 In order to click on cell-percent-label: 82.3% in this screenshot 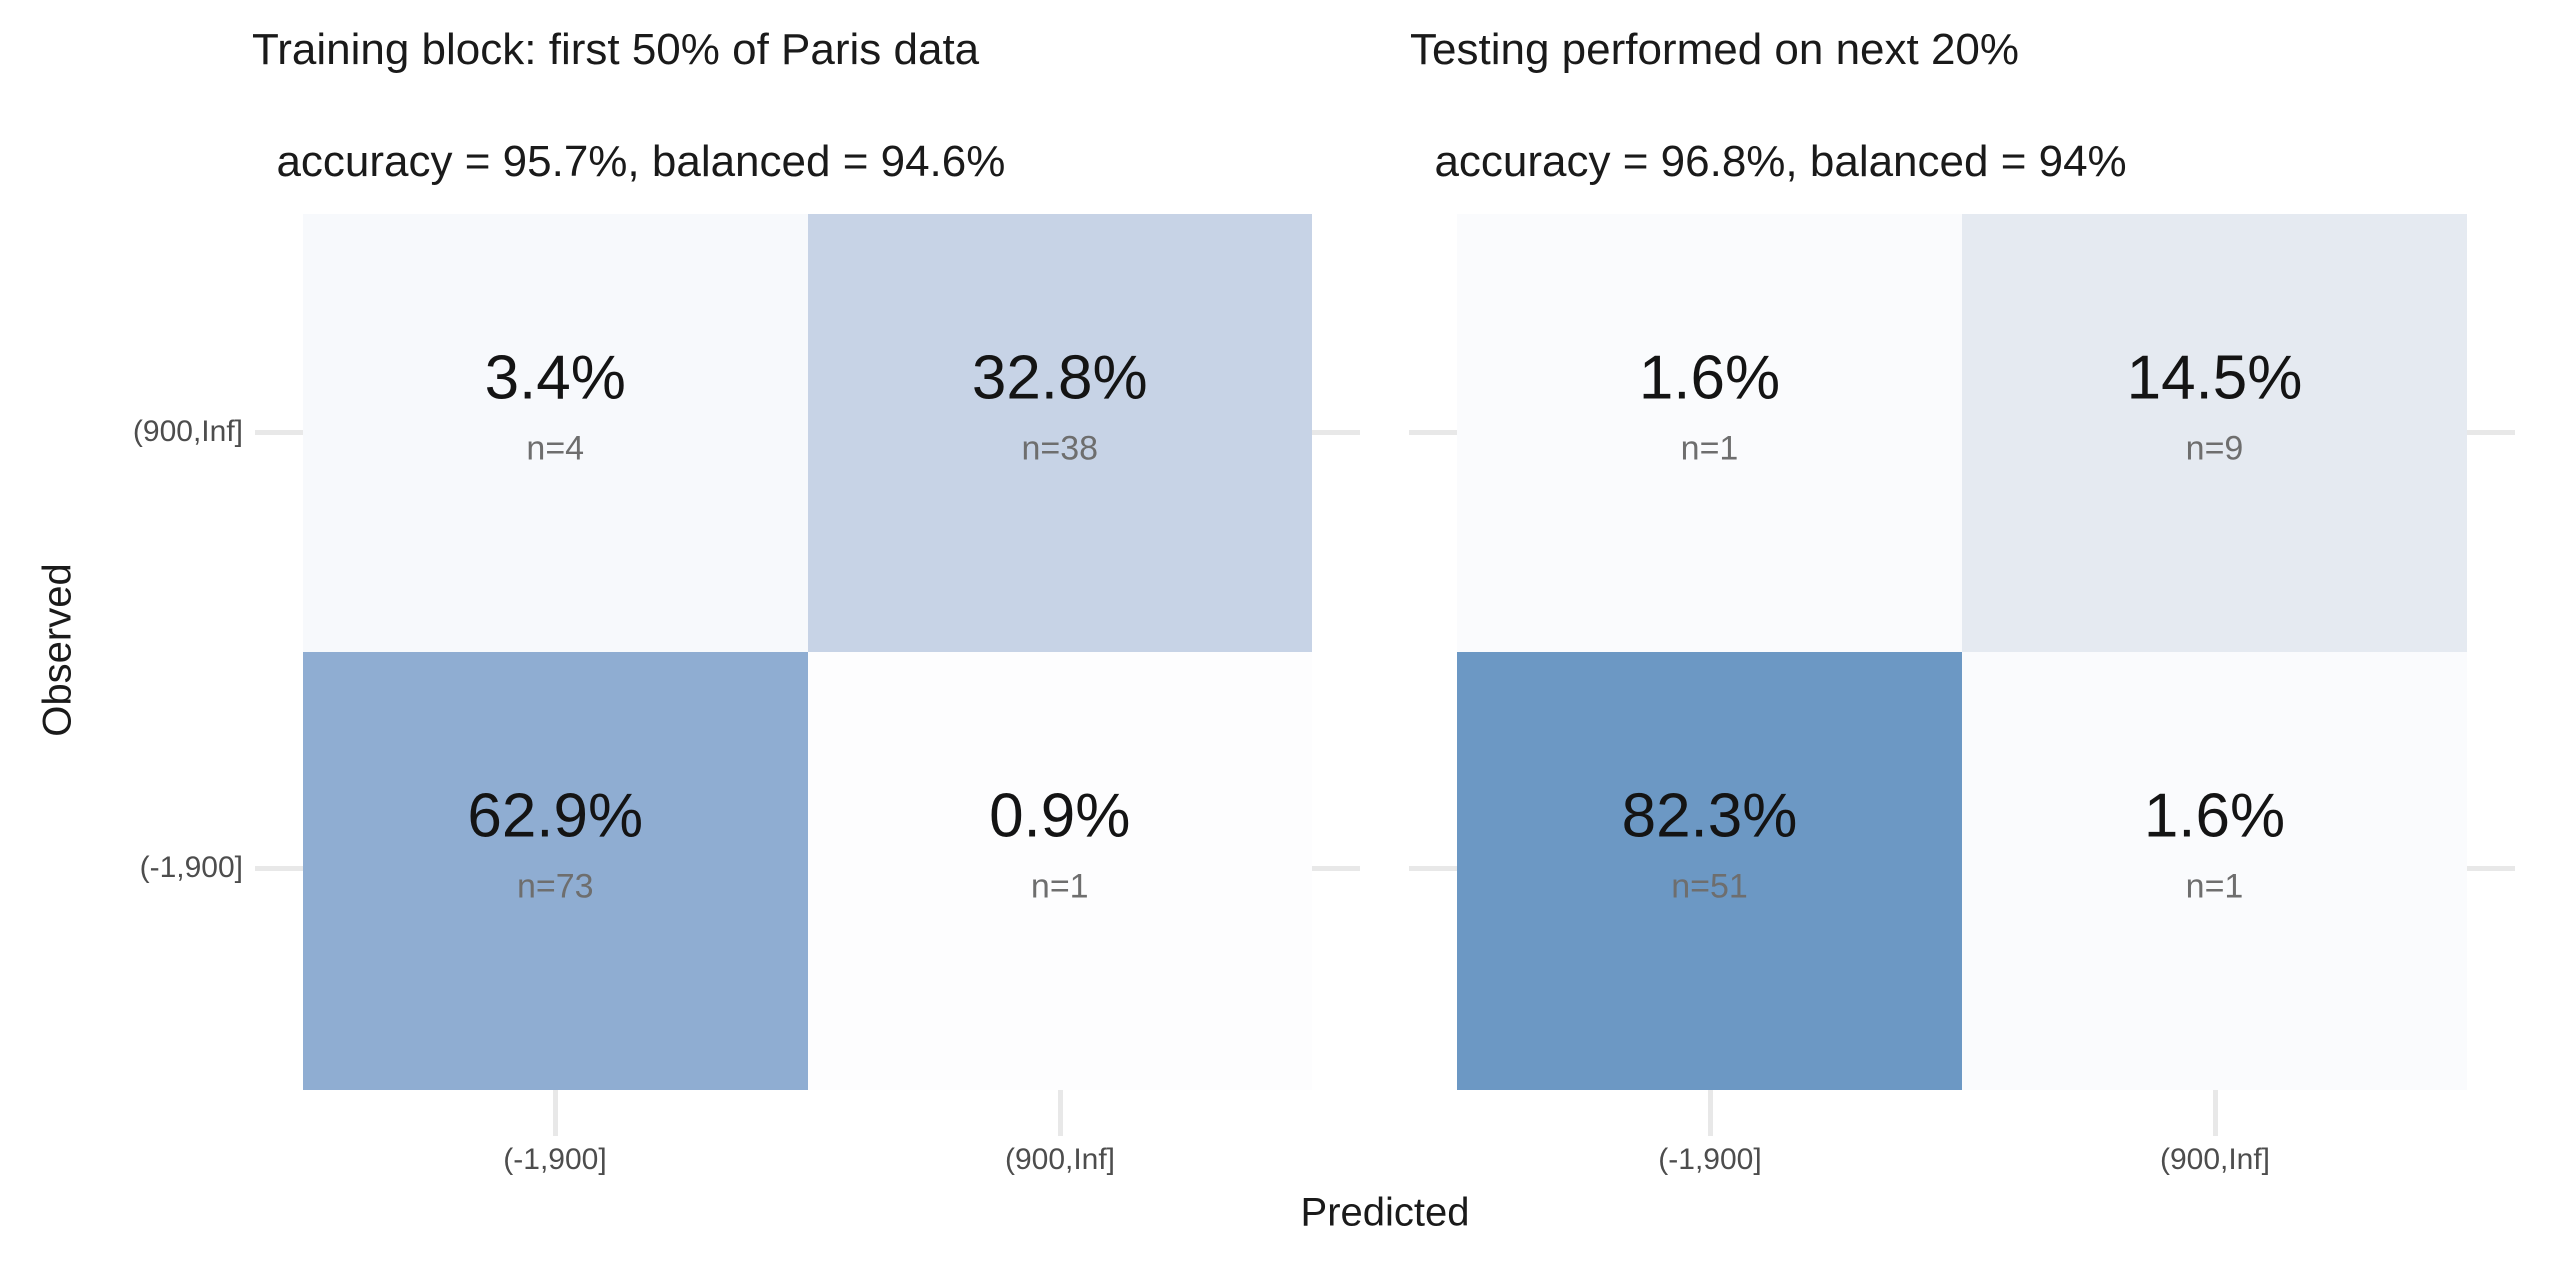, I will do `click(1709, 816)`.